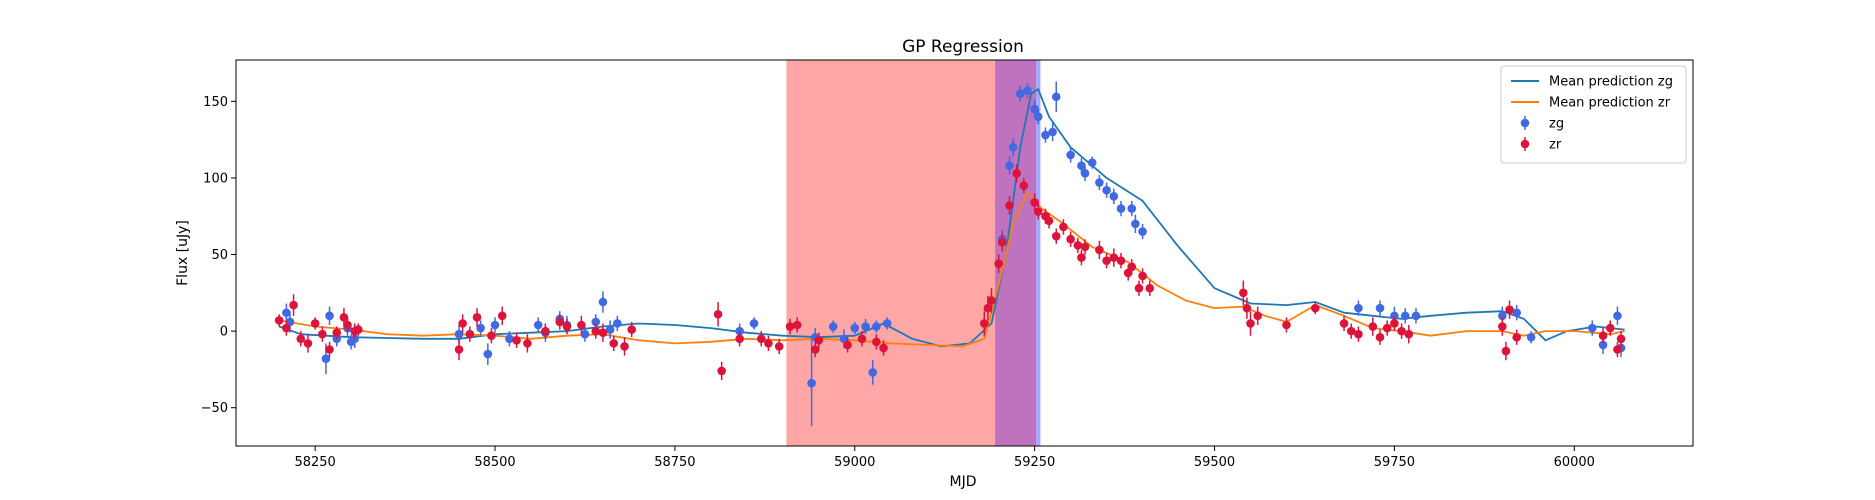  I want to click on legend-label: zr, so click(1555, 145).